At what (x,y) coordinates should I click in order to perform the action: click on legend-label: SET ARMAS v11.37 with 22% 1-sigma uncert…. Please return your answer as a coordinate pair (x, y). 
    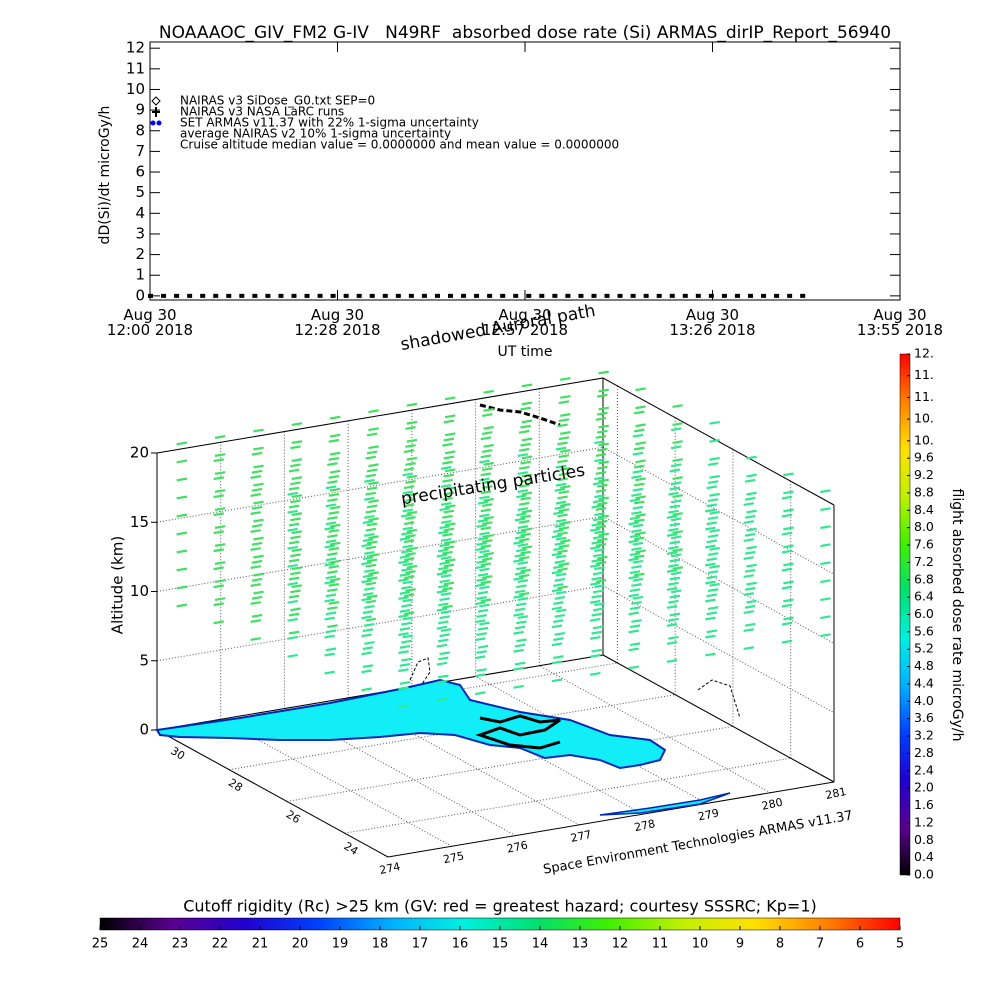
    Looking at the image, I should click on (329, 123).